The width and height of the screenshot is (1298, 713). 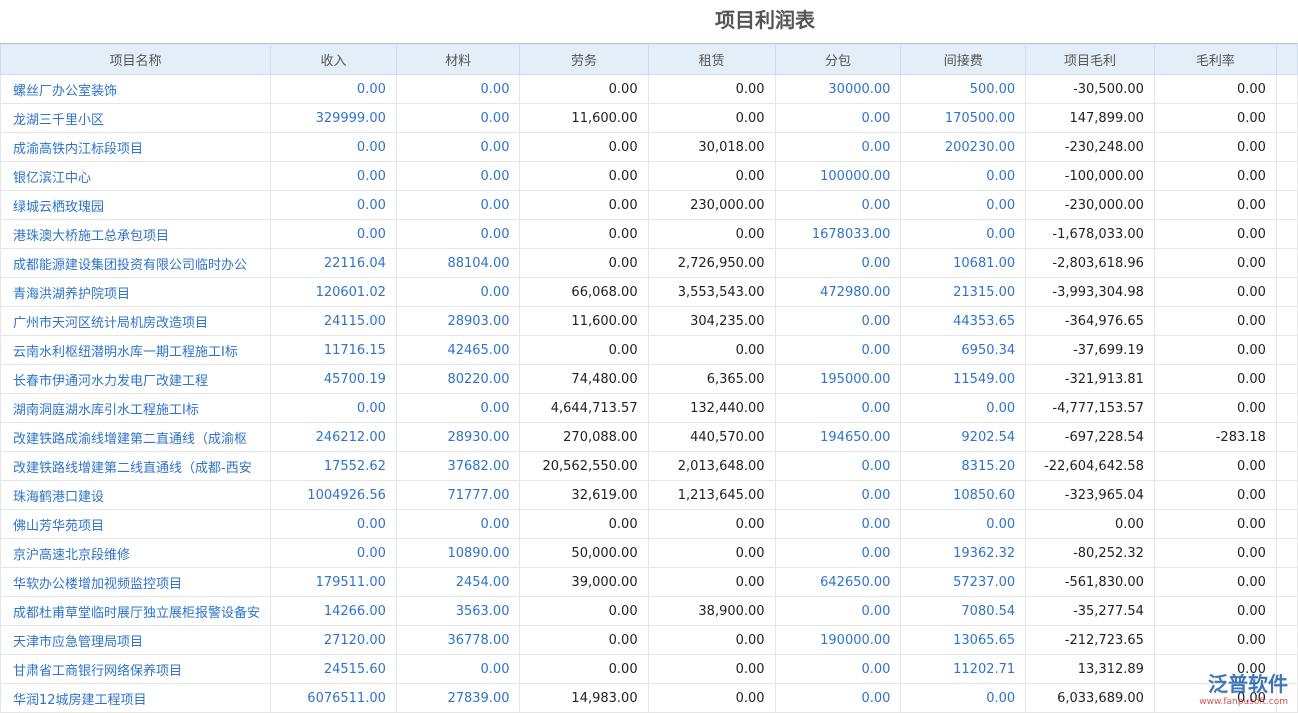 I want to click on cell-value: 10850.60, so click(x=963, y=495).